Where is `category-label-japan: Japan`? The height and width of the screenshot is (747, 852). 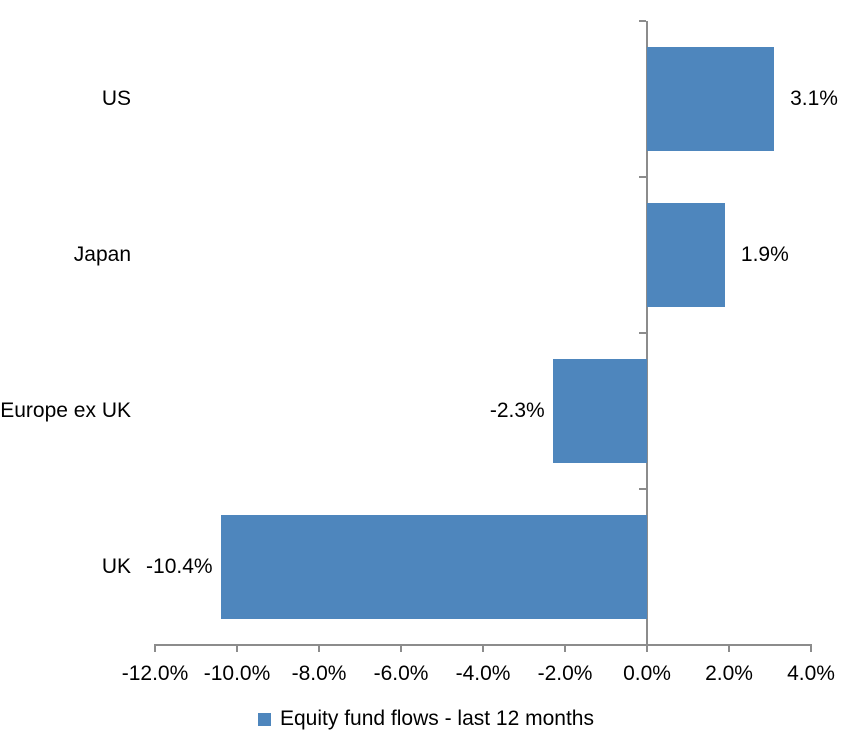
category-label-japan: Japan is located at coordinates (102, 254).